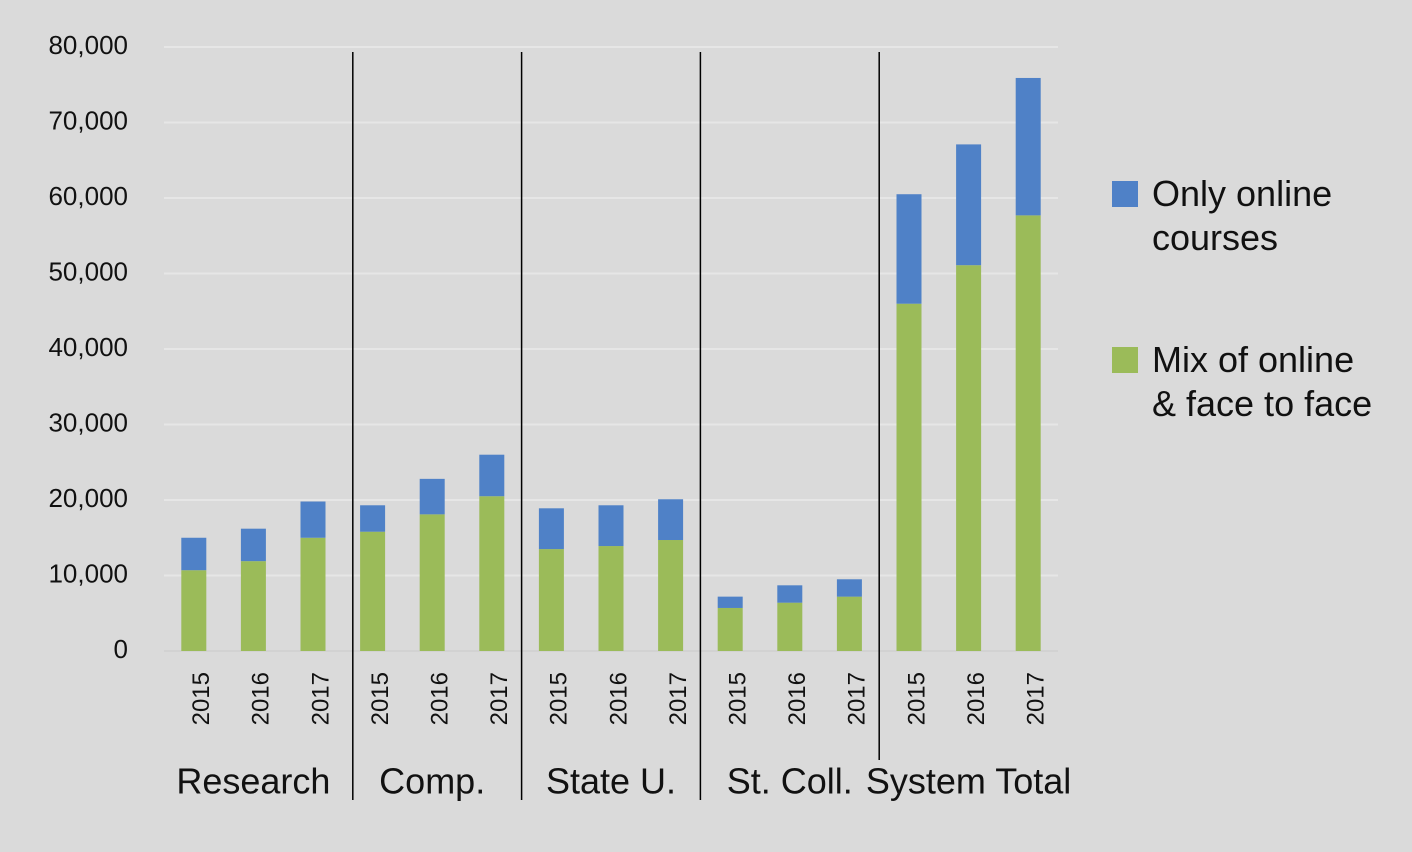  Describe the element at coordinates (88, 271) in the screenshot. I see `y-tick-label: 50,000` at that location.